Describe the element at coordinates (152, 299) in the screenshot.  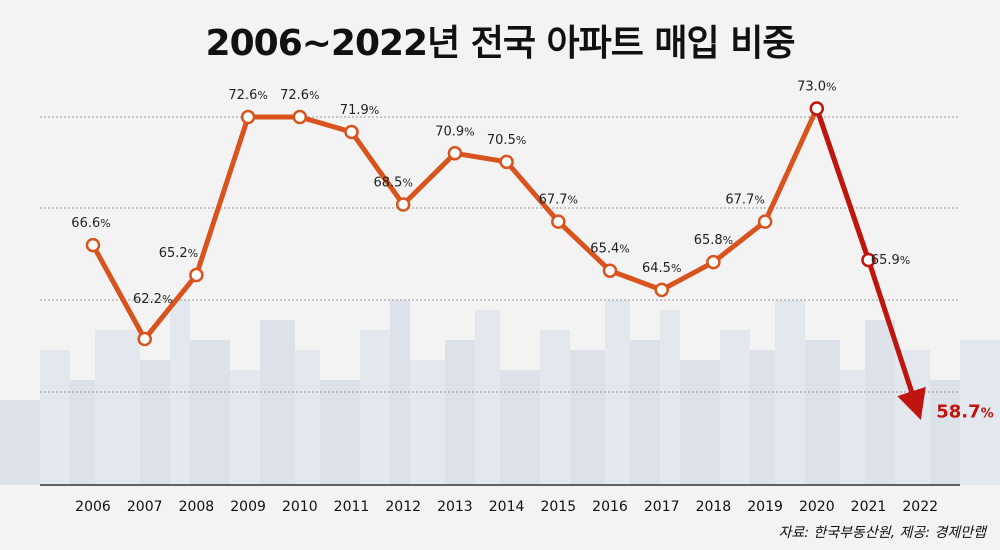
I see `data-label: 62.2%` at that location.